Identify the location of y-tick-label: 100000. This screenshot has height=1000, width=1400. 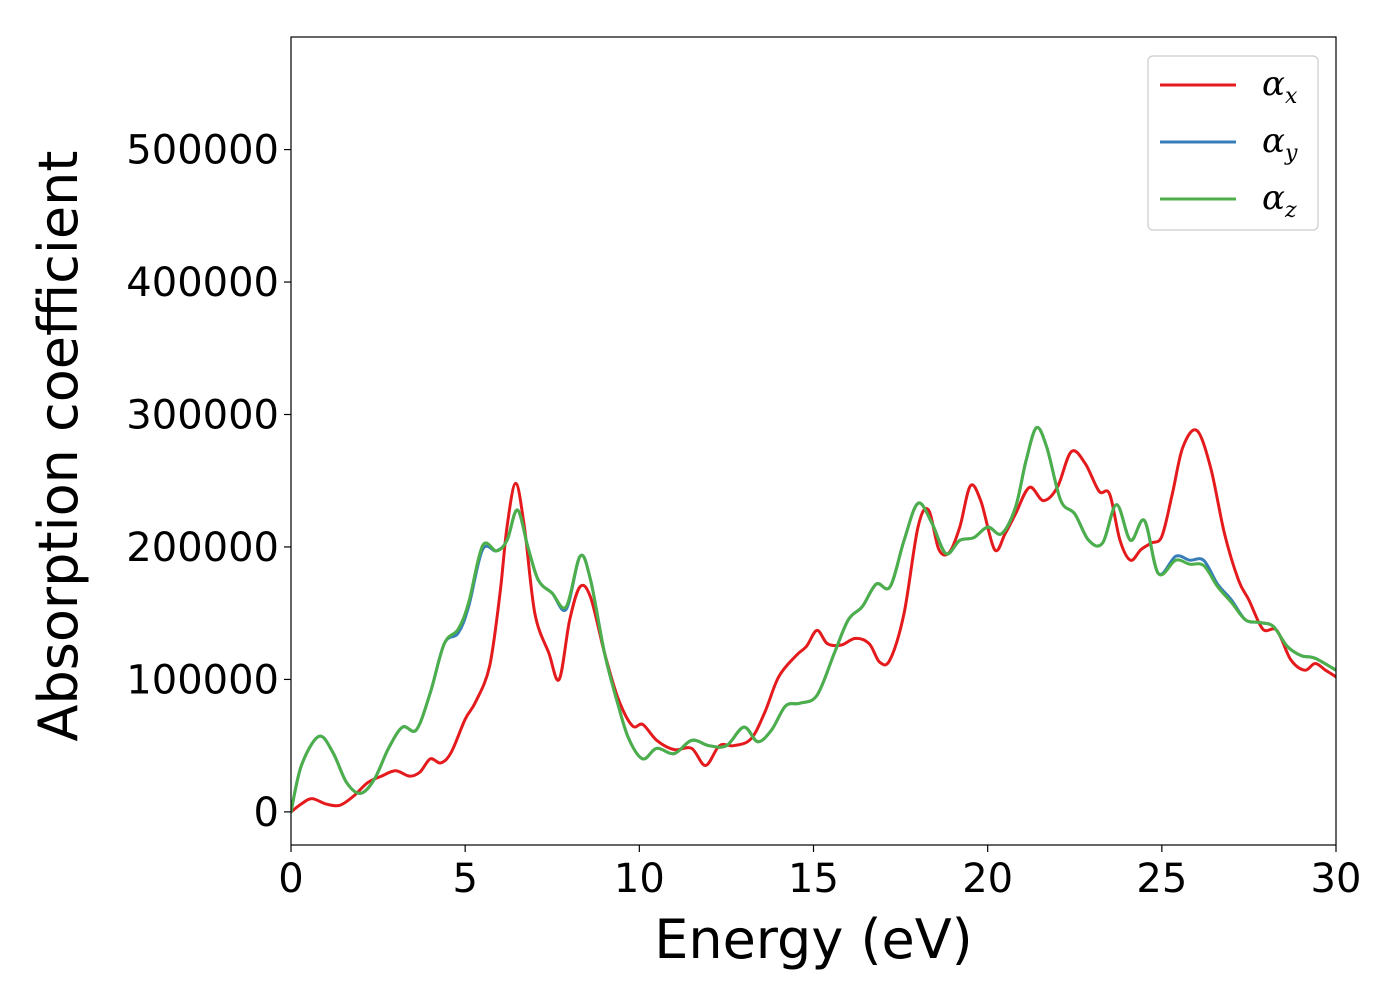
(202, 680).